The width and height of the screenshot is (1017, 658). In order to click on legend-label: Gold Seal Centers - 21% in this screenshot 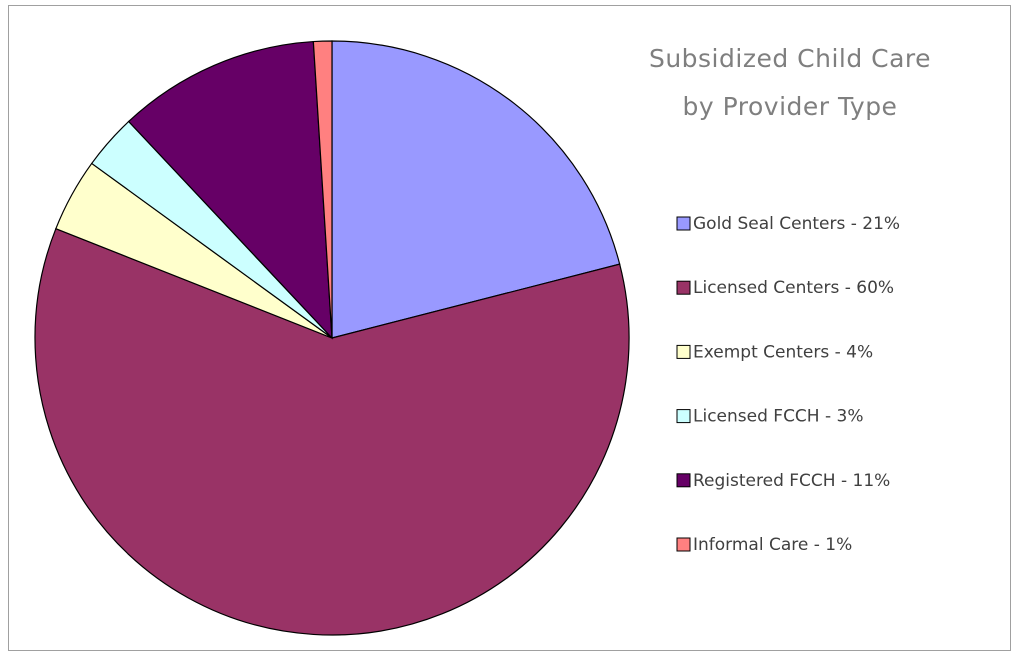, I will do `click(796, 224)`.